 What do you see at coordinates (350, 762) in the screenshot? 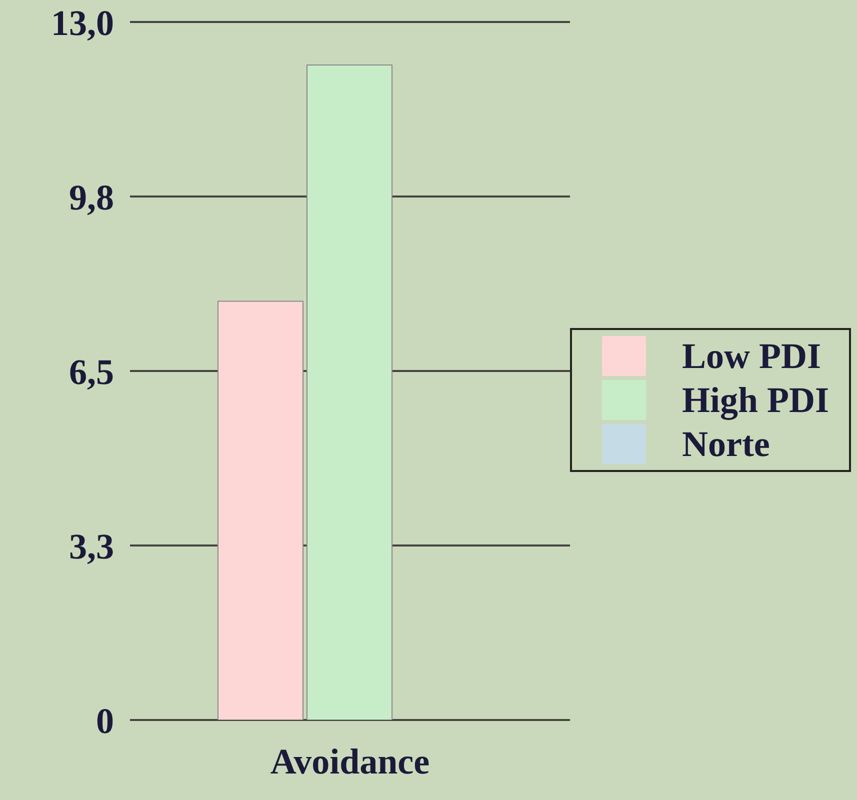
I see `x-tick-label: Avoidance` at bounding box center [350, 762].